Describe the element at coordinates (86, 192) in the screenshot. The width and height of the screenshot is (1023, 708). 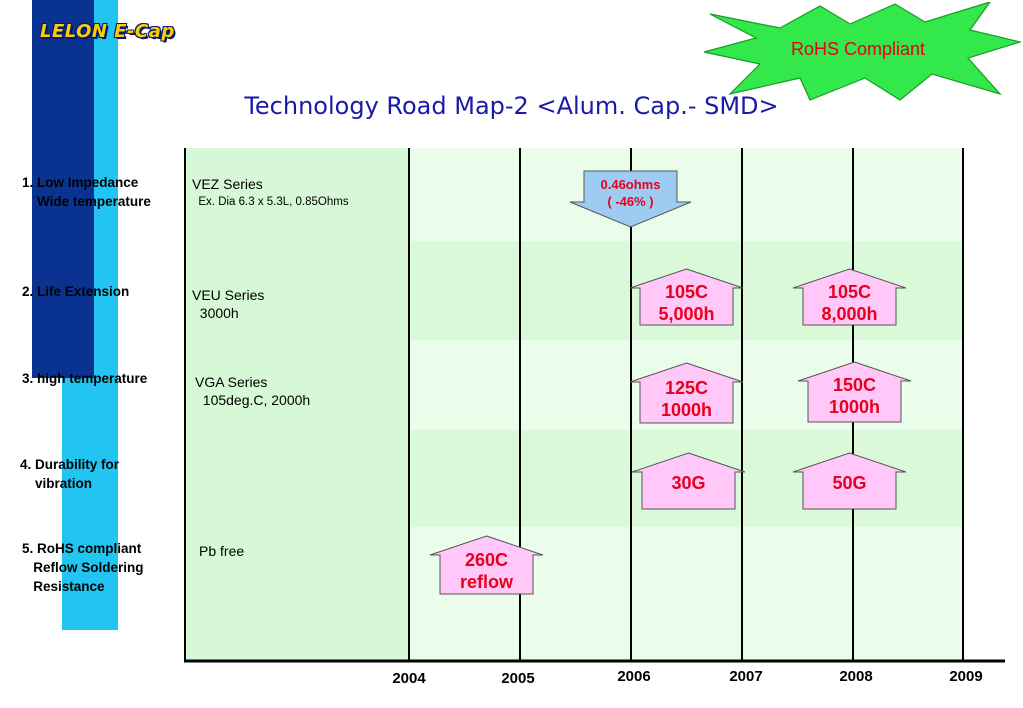
I see `row-label-low-impedance: 1. Low Impedance Wide temperature` at that location.